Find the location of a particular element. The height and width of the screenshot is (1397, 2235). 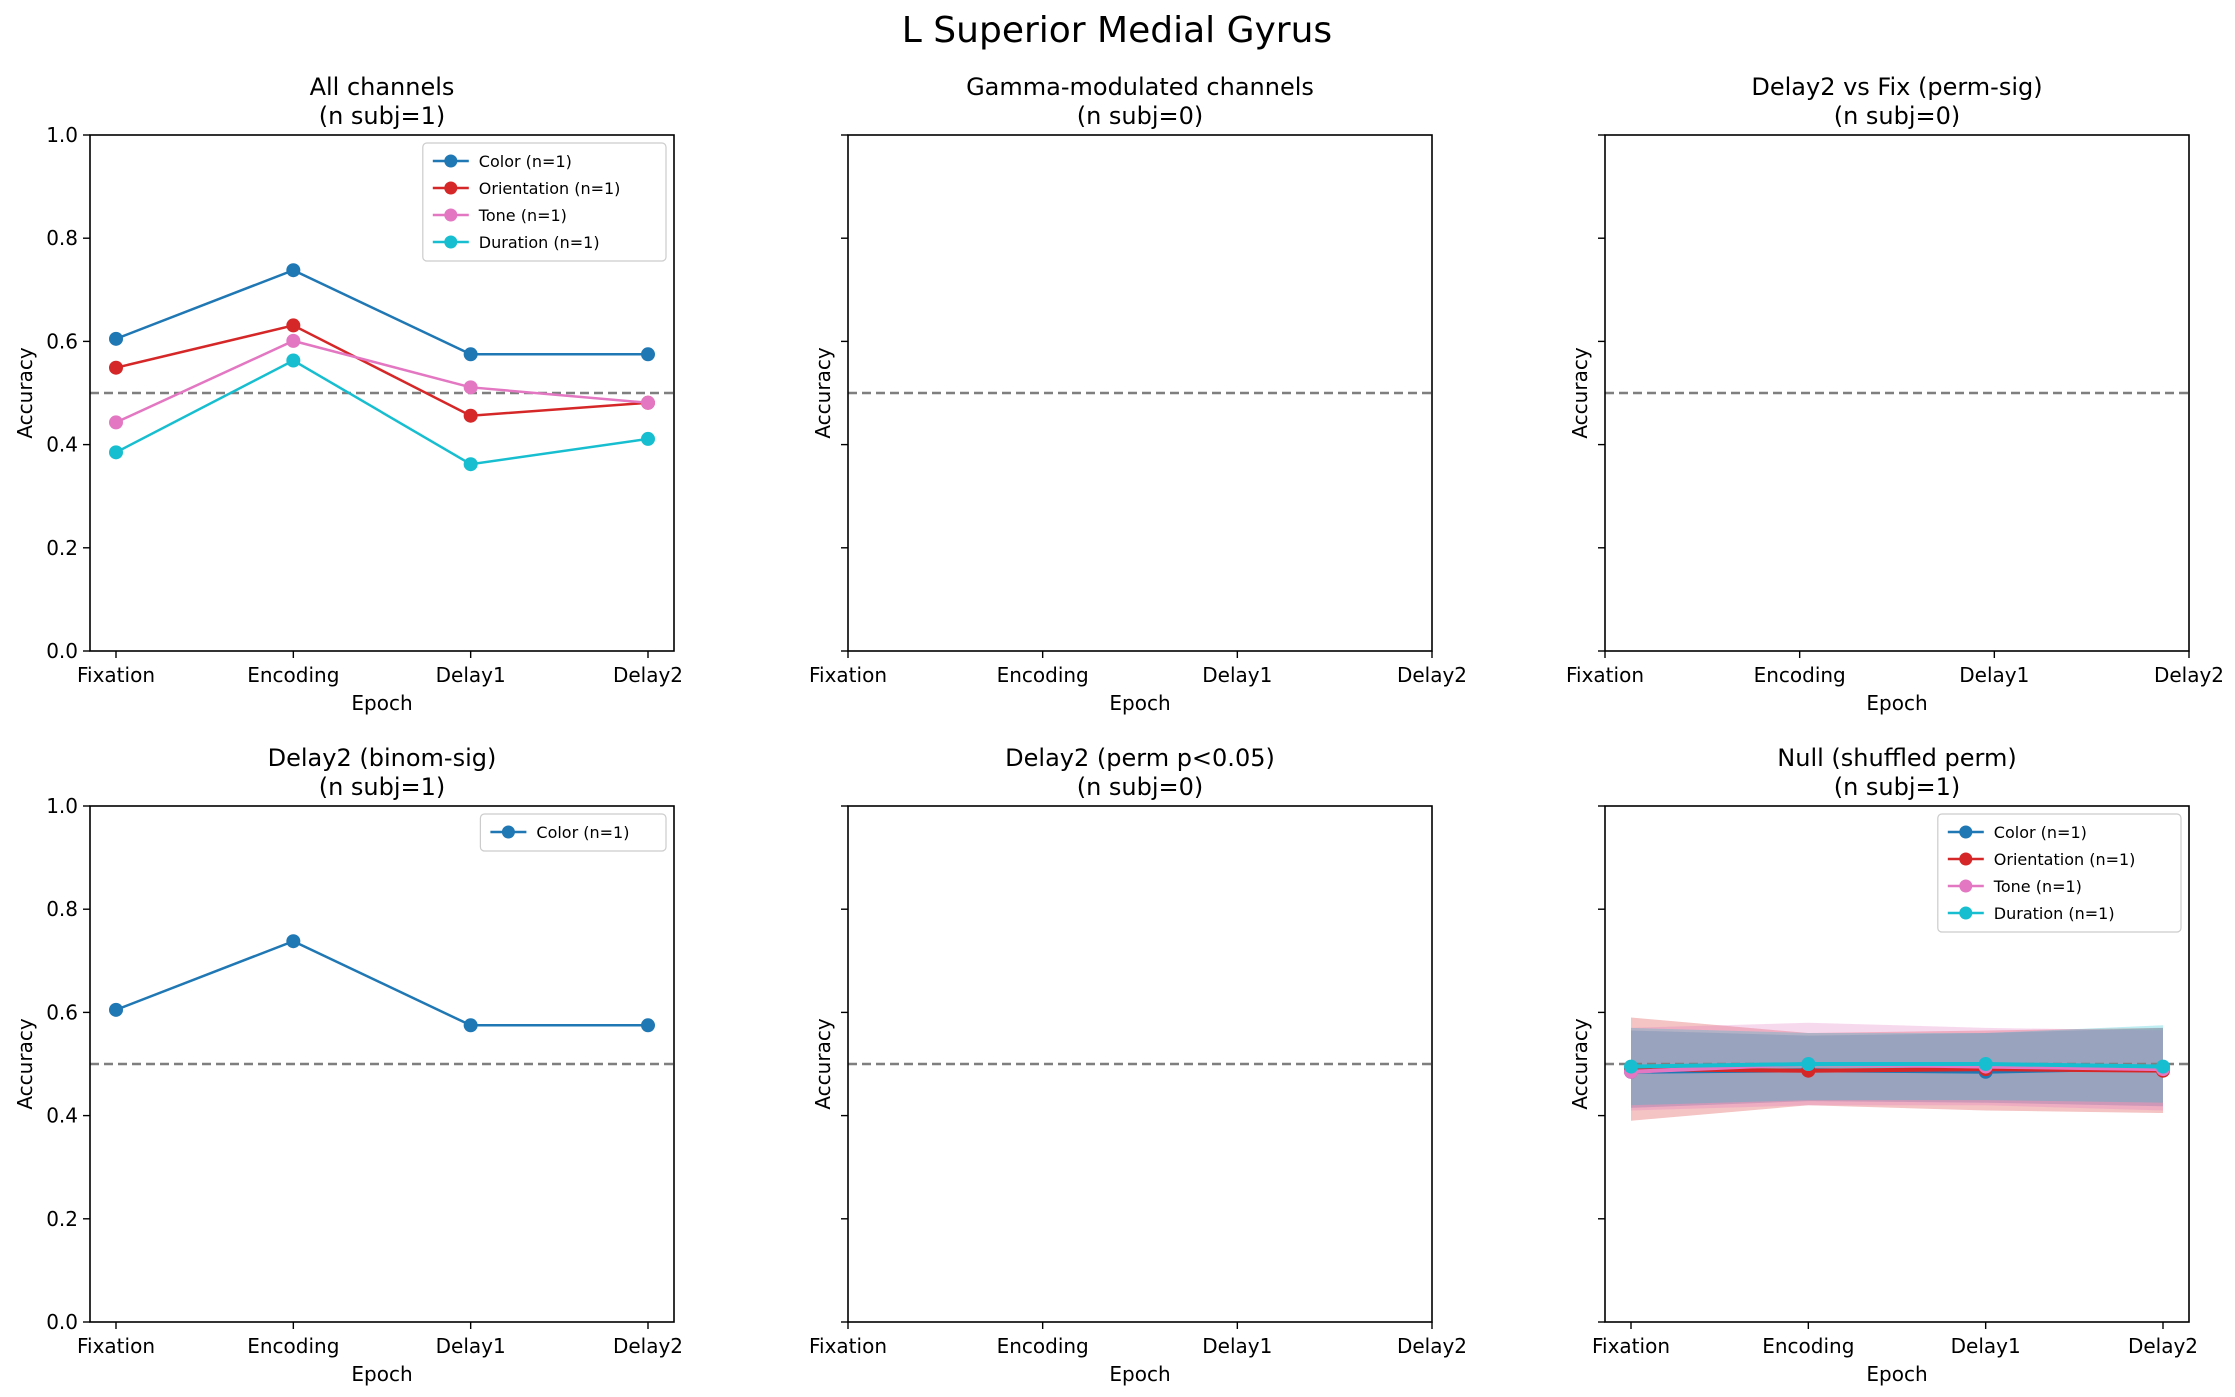

series-line-duration is located at coordinates (1897, 1065).